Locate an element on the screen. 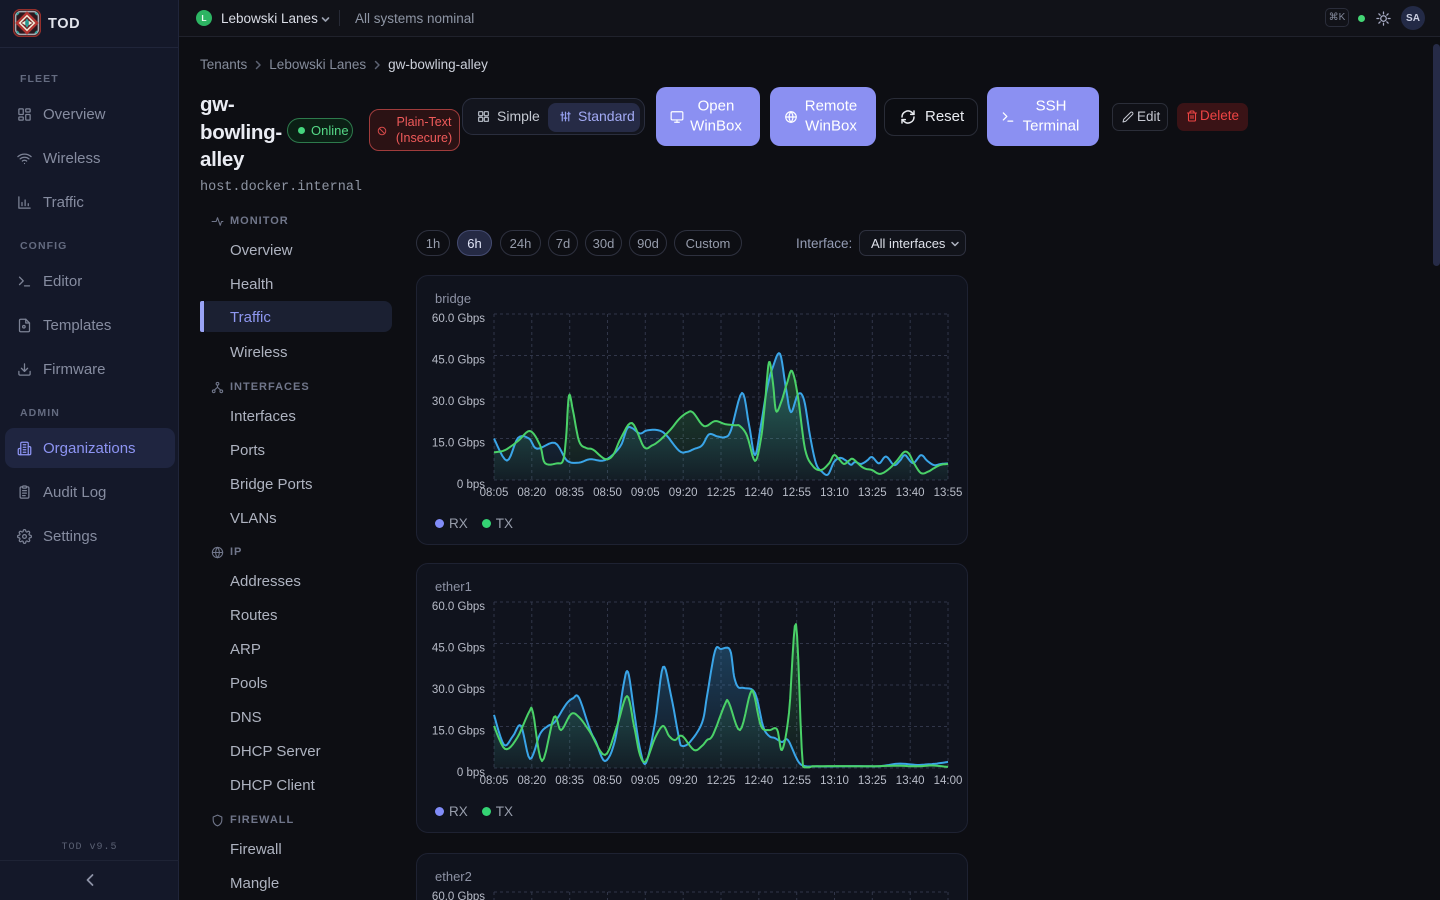  svg-text: 13:55 is located at coordinates (948, 493).